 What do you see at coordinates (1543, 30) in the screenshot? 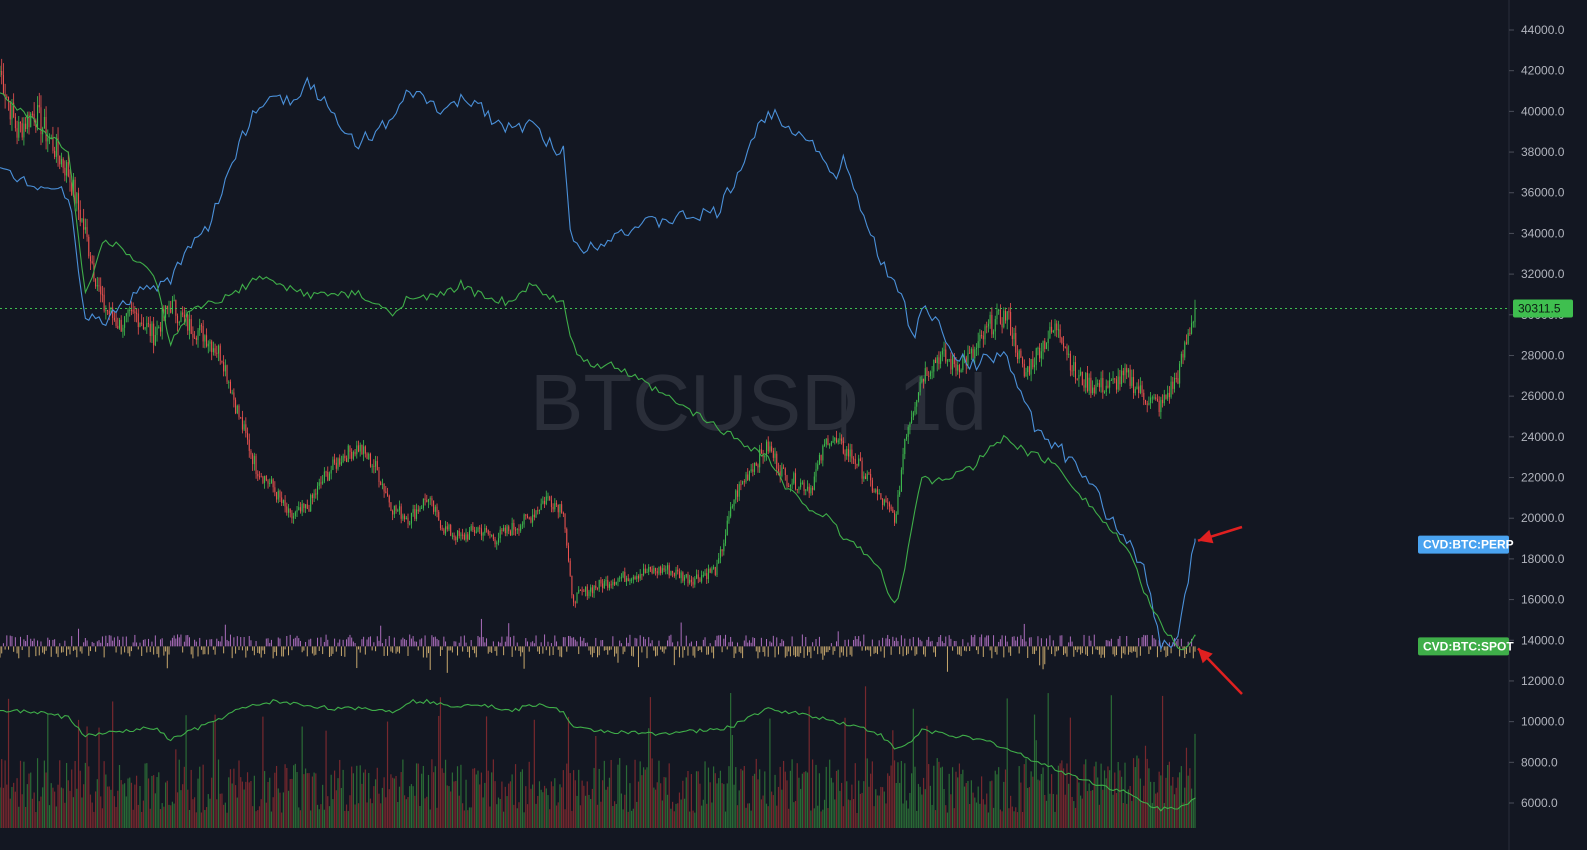
I see `price-axis-tick-label: 44000.0` at bounding box center [1543, 30].